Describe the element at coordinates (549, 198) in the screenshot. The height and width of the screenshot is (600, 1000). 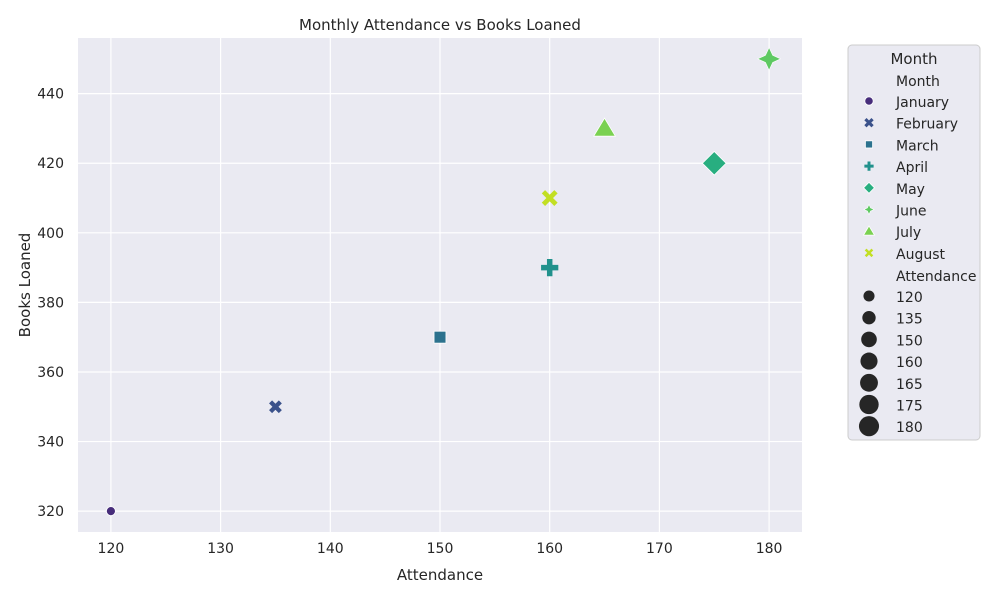
I see `data-point-august` at that location.